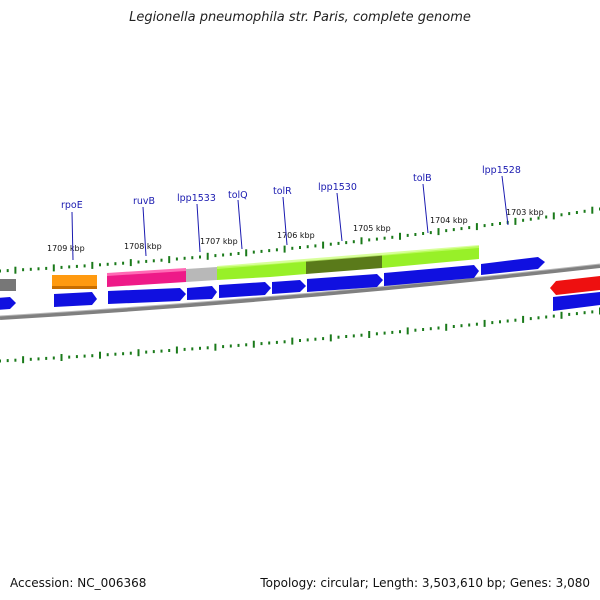 This screenshot has height=600, width=600. I want to click on leader-rpoE, so click(72, 236).